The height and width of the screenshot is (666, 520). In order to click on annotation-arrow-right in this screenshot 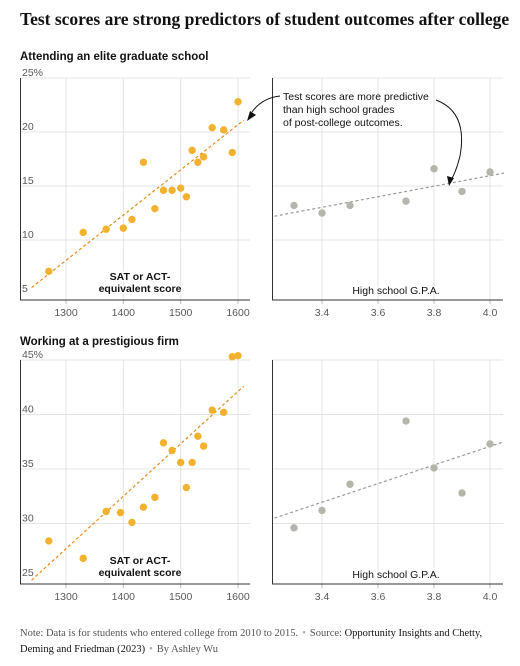, I will do `click(449, 140)`.